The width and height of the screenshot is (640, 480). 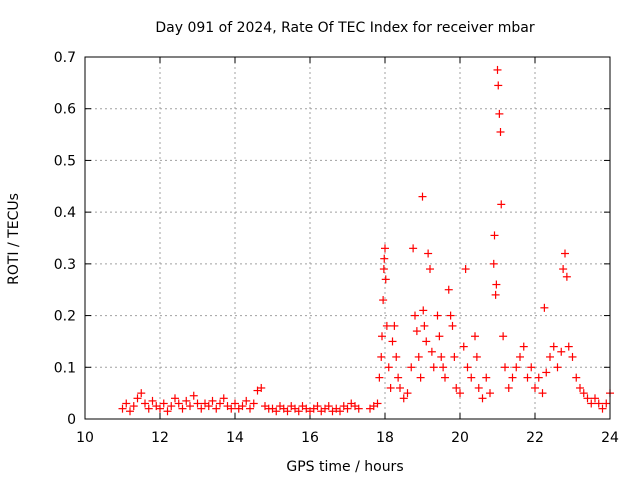 What do you see at coordinates (610, 438) in the screenshot?
I see `x-tick-label: 24` at bounding box center [610, 438].